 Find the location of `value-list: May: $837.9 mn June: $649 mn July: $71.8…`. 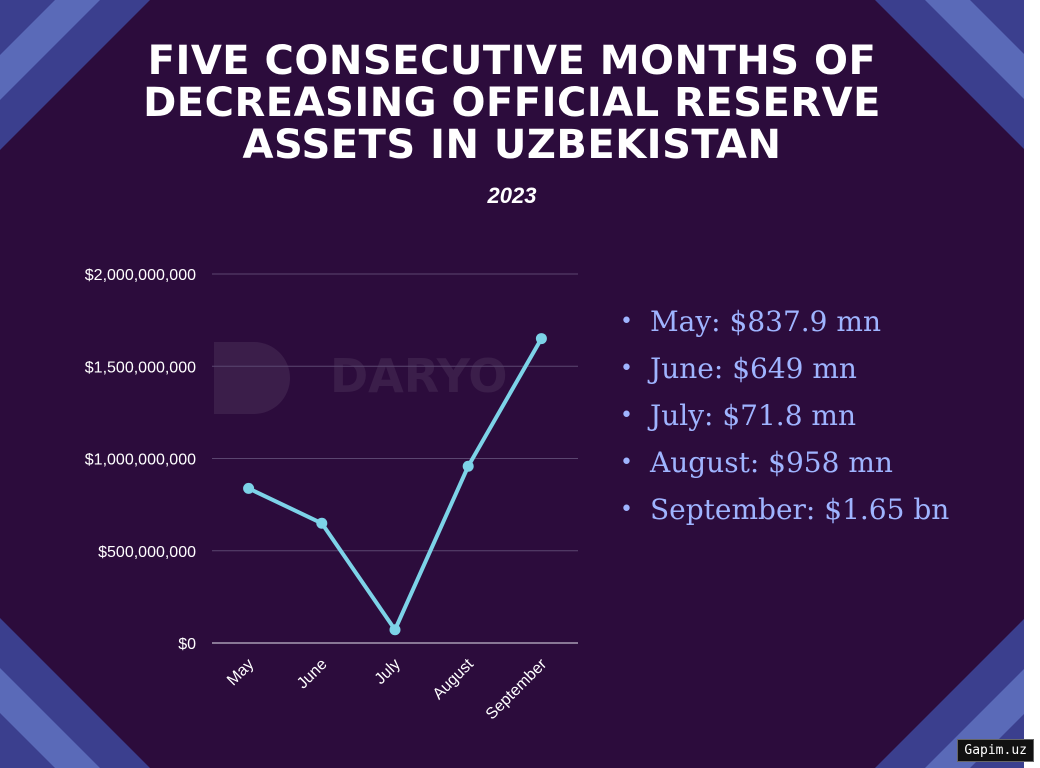

value-list: May: $837.9 mn June: $649 mn July: $71.8… is located at coordinates (784, 415).